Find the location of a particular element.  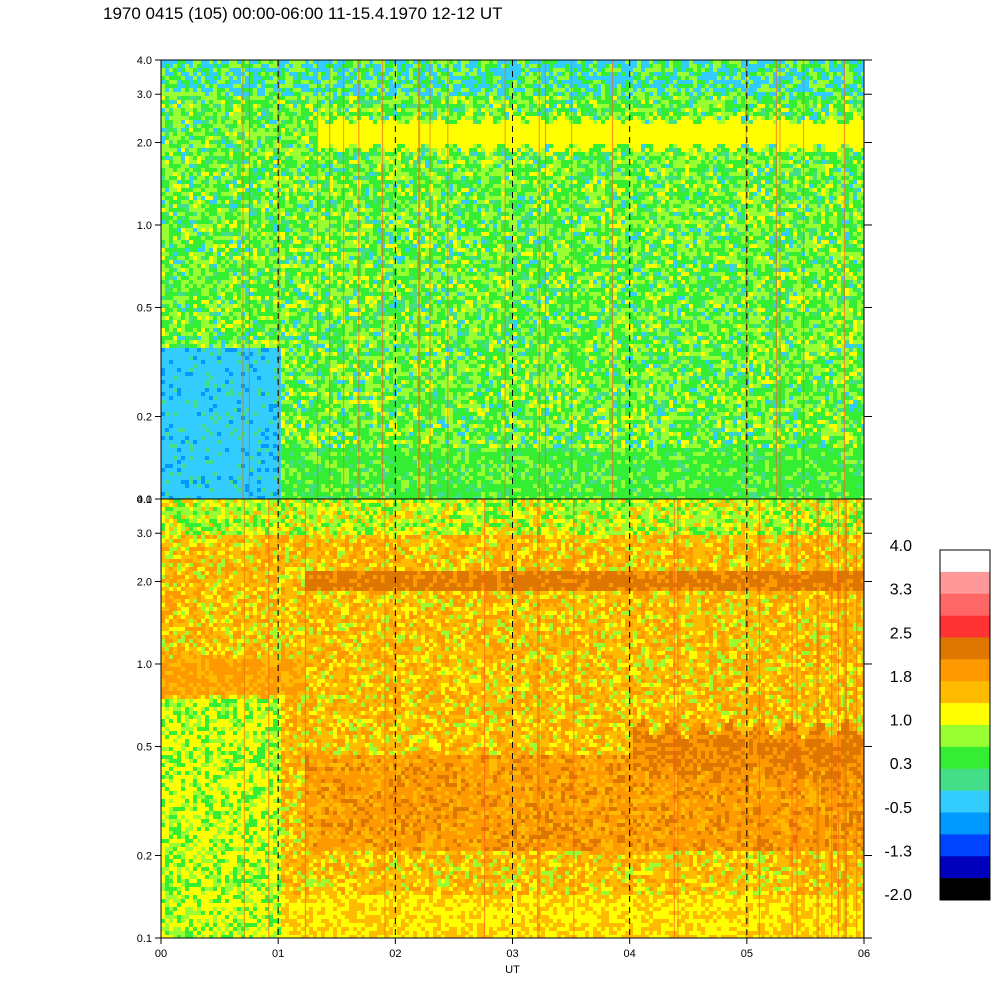

x-tick-label: 00 is located at coordinates (161, 954).